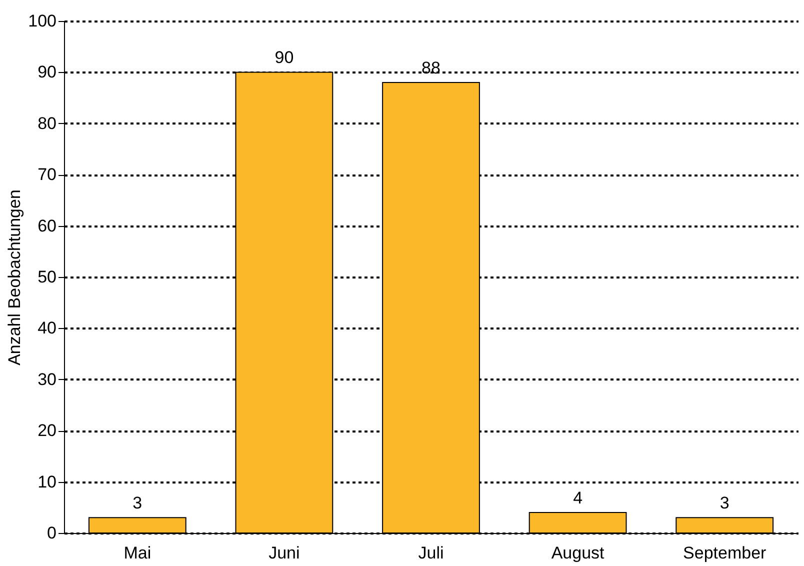  I want to click on y-tick-label: 80, so click(47, 123).